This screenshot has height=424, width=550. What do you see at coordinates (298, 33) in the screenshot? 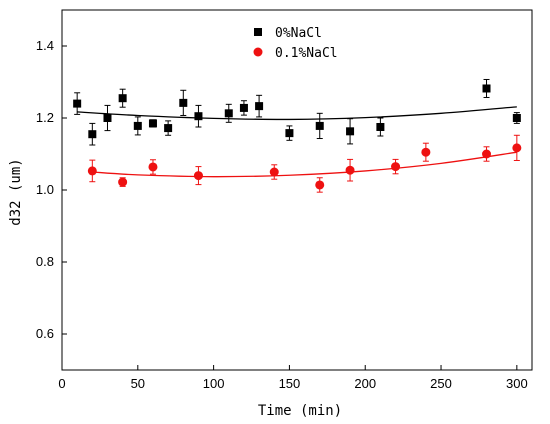
I see `legend-label-0-nacl: 0%NaCl` at bounding box center [298, 33].